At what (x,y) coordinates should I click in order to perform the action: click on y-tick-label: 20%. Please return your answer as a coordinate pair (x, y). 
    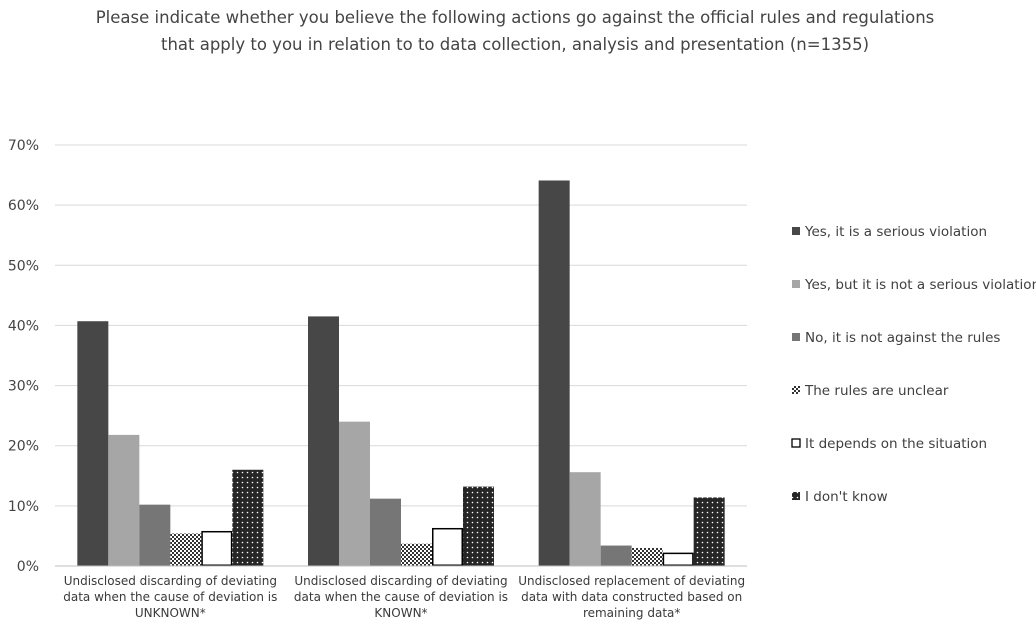
    Looking at the image, I should click on (23, 447).